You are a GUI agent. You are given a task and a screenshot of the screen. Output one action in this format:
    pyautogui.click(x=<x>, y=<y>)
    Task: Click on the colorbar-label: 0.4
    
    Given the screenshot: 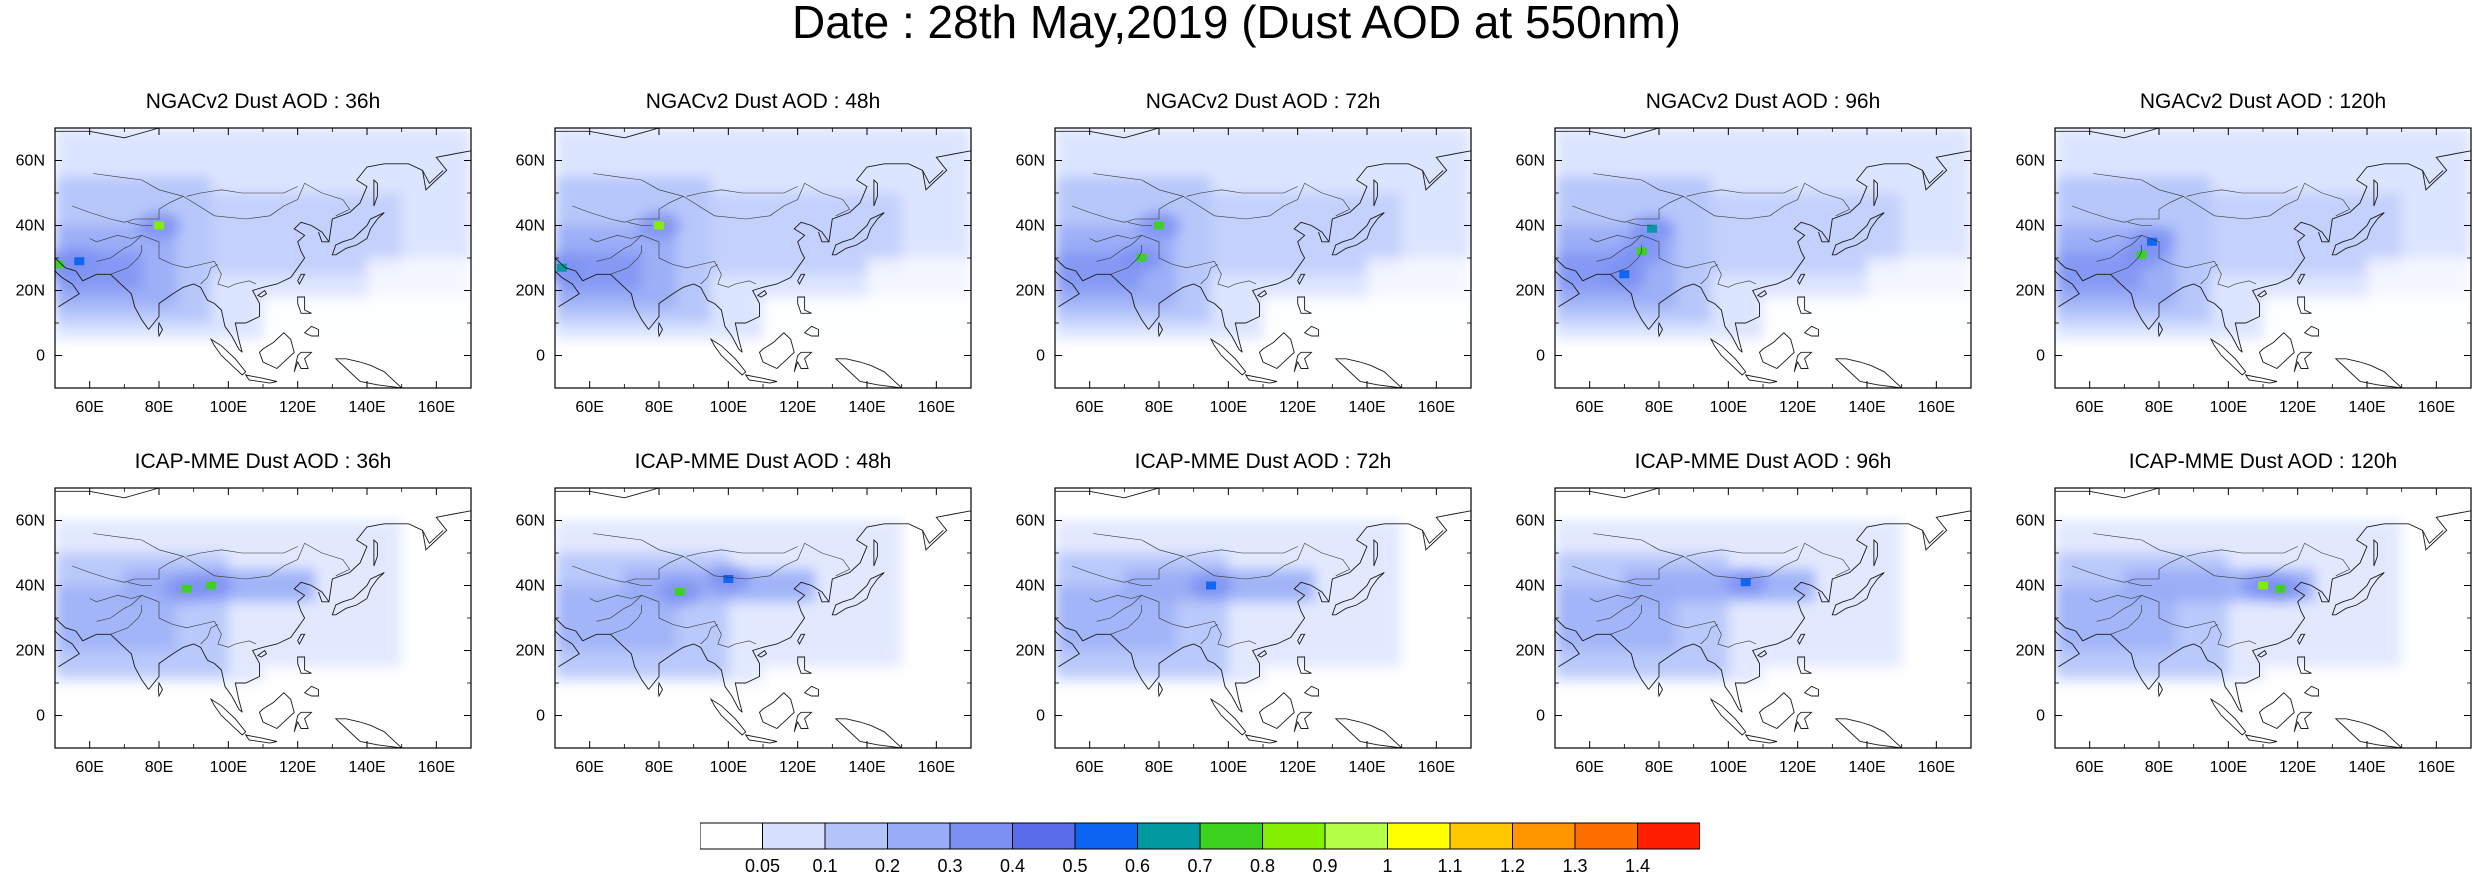 What is the action you would take?
    pyautogui.click(x=1012, y=866)
    